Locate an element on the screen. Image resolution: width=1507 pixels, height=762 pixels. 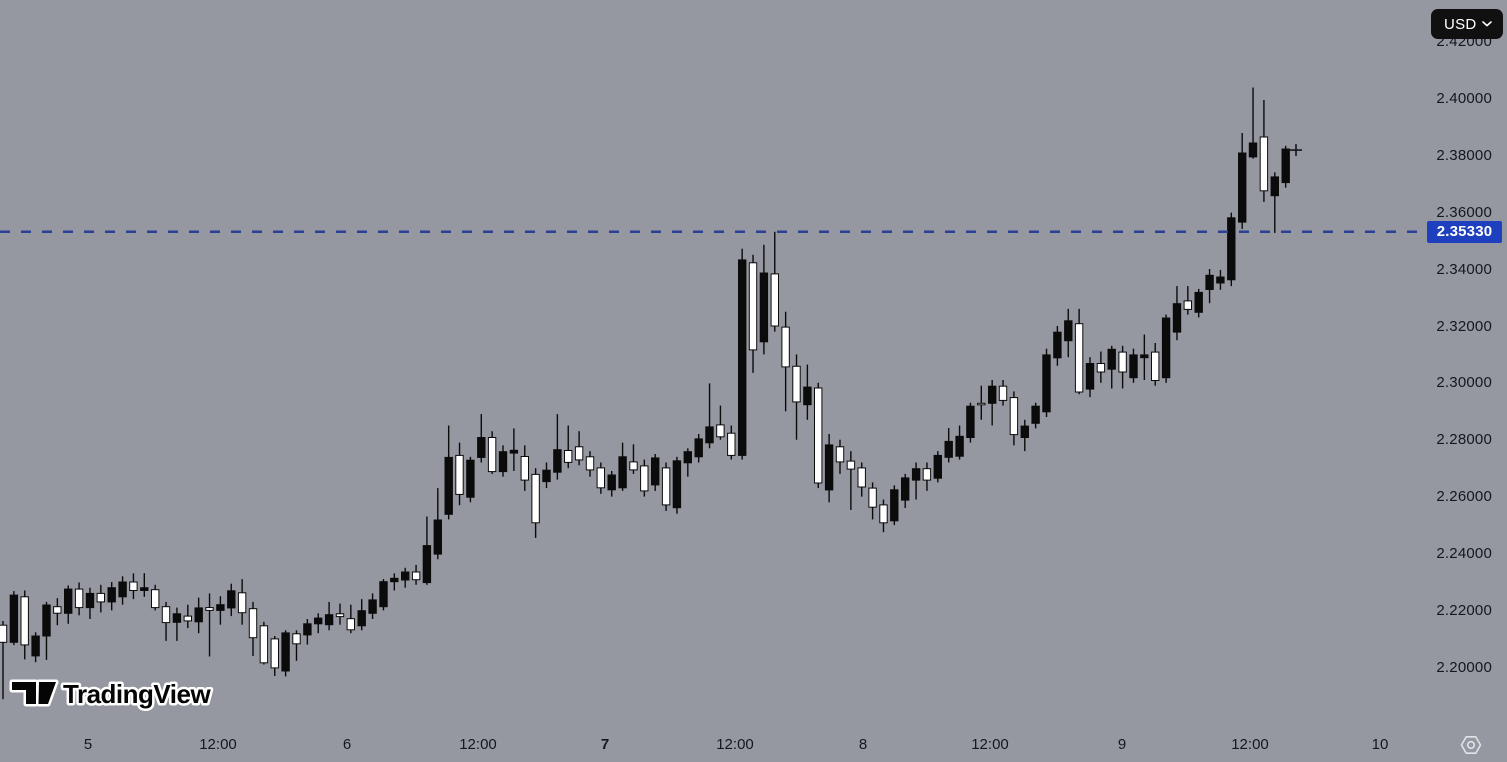
tradingview-logo-text: TradingView is located at coordinates (137, 694).